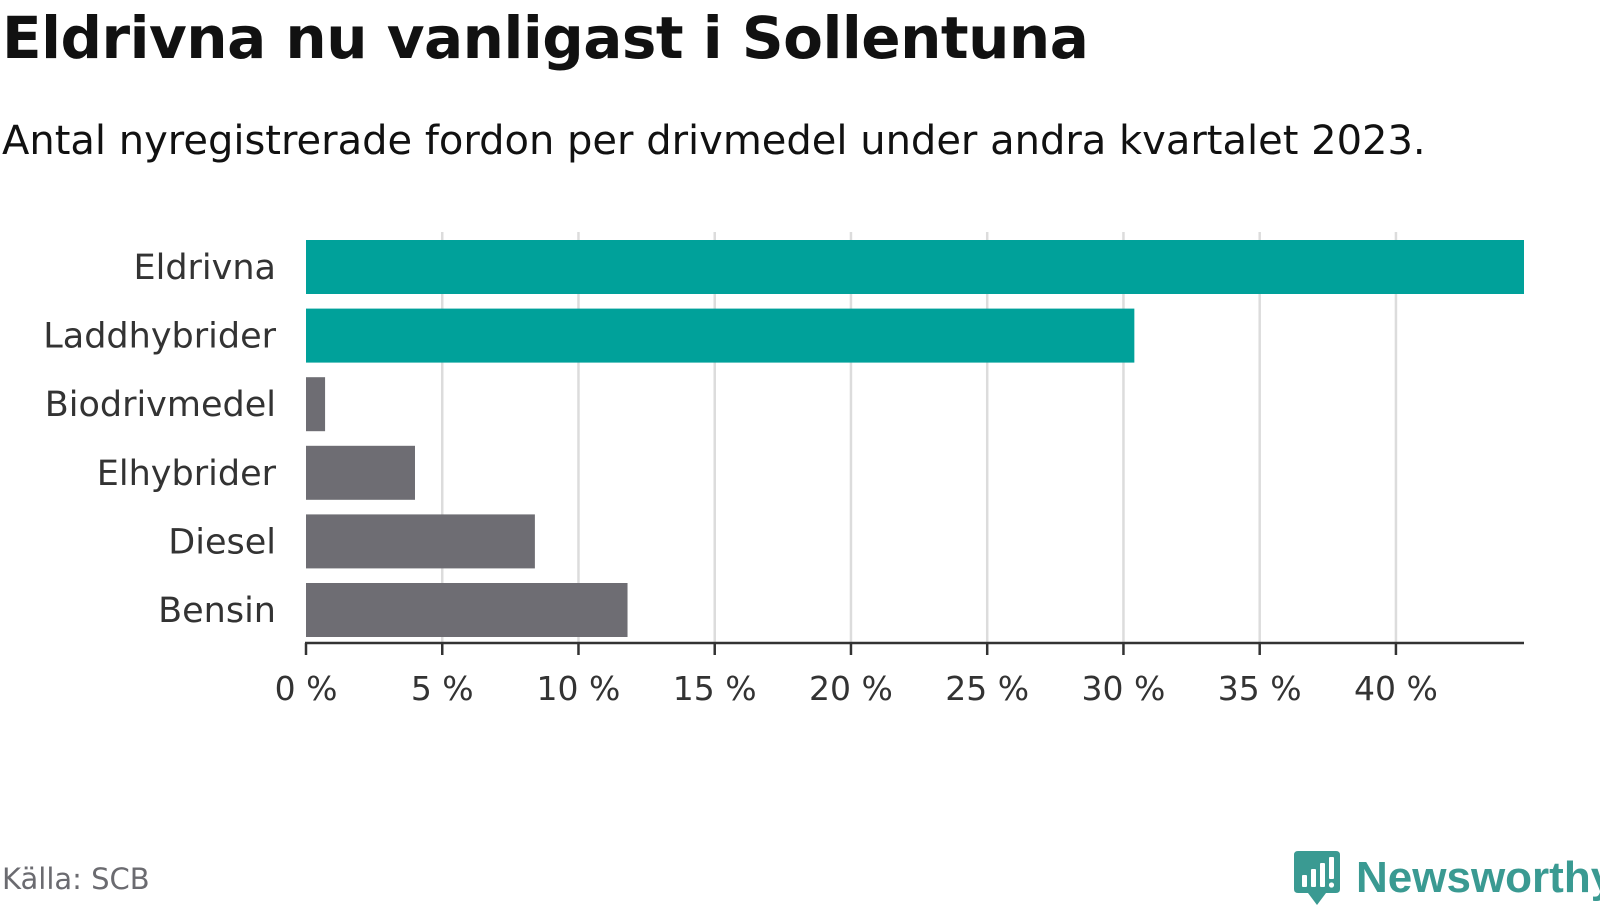  I want to click on x-tick-label: 5 %, so click(442, 688).